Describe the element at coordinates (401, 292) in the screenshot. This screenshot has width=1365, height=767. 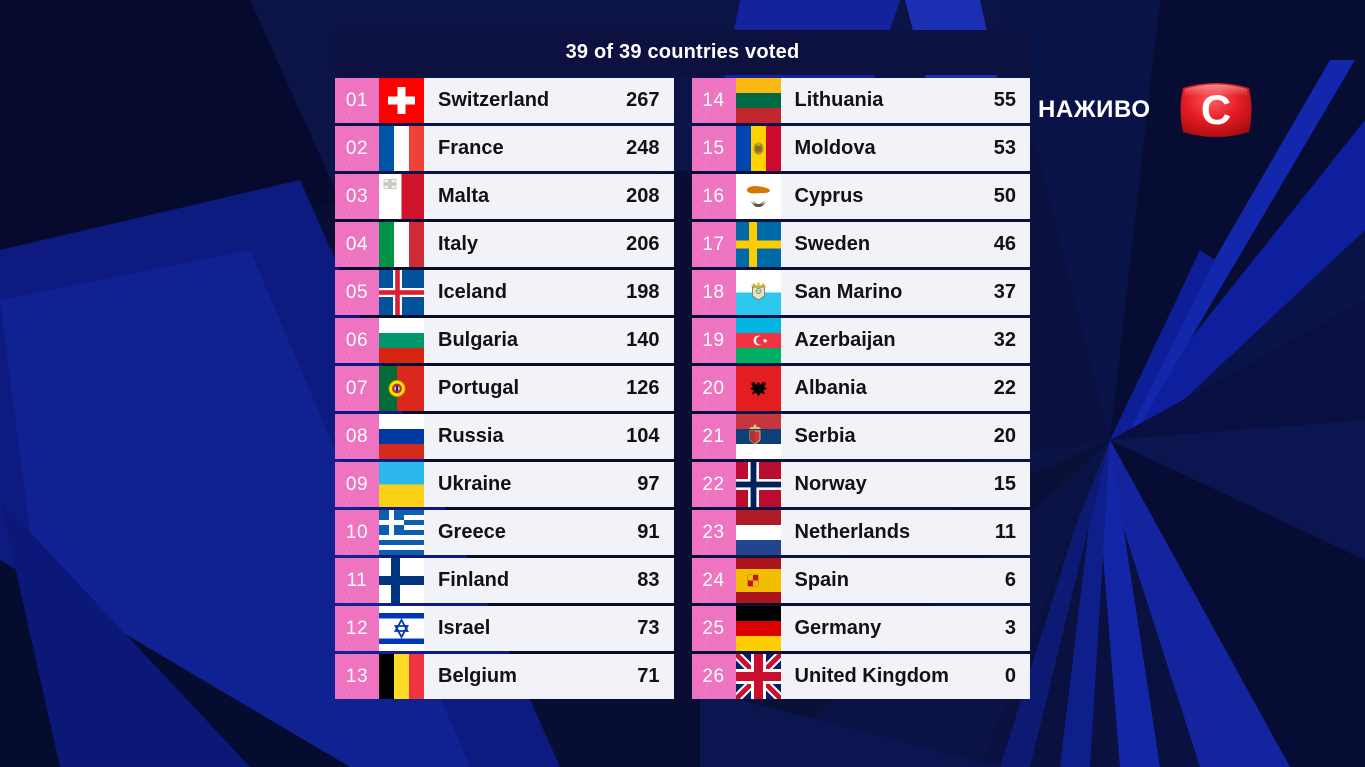
I see `iceland-flag-icon` at that location.